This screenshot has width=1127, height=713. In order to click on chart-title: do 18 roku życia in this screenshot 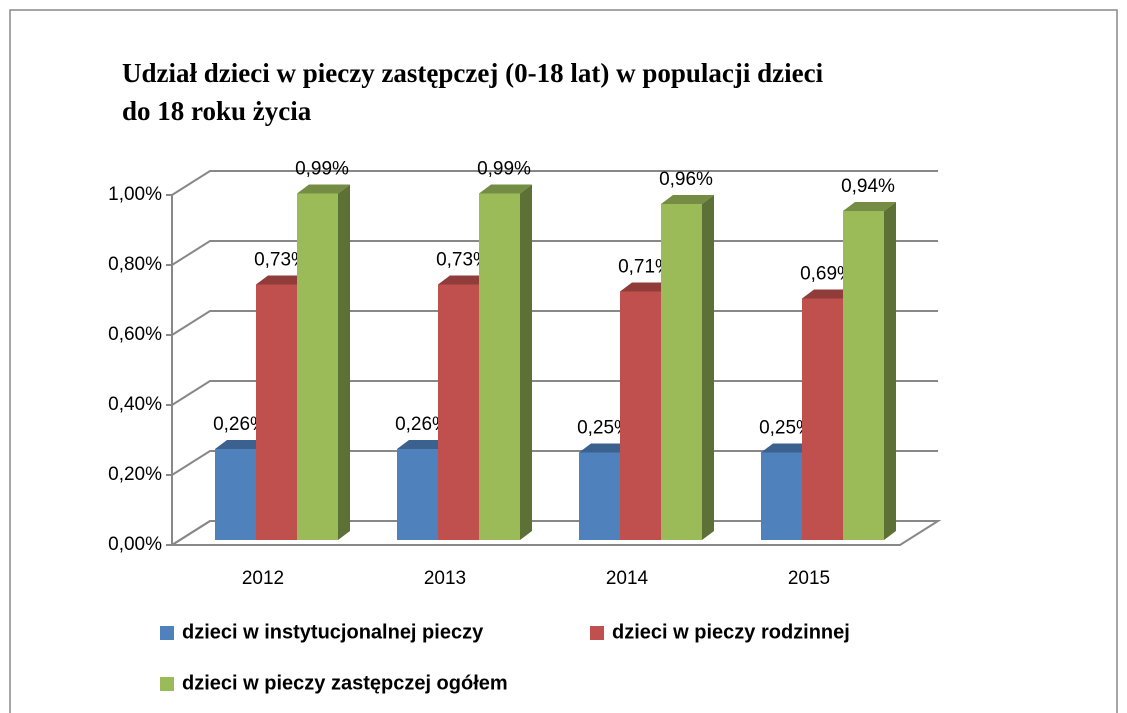, I will do `click(217, 111)`.